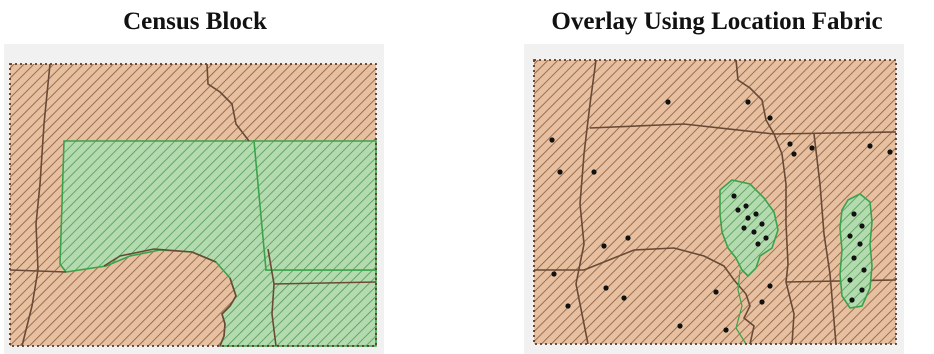 The height and width of the screenshot is (354, 934). What do you see at coordinates (315, 205) in the screenshot?
I see `populated-census-block-right` at bounding box center [315, 205].